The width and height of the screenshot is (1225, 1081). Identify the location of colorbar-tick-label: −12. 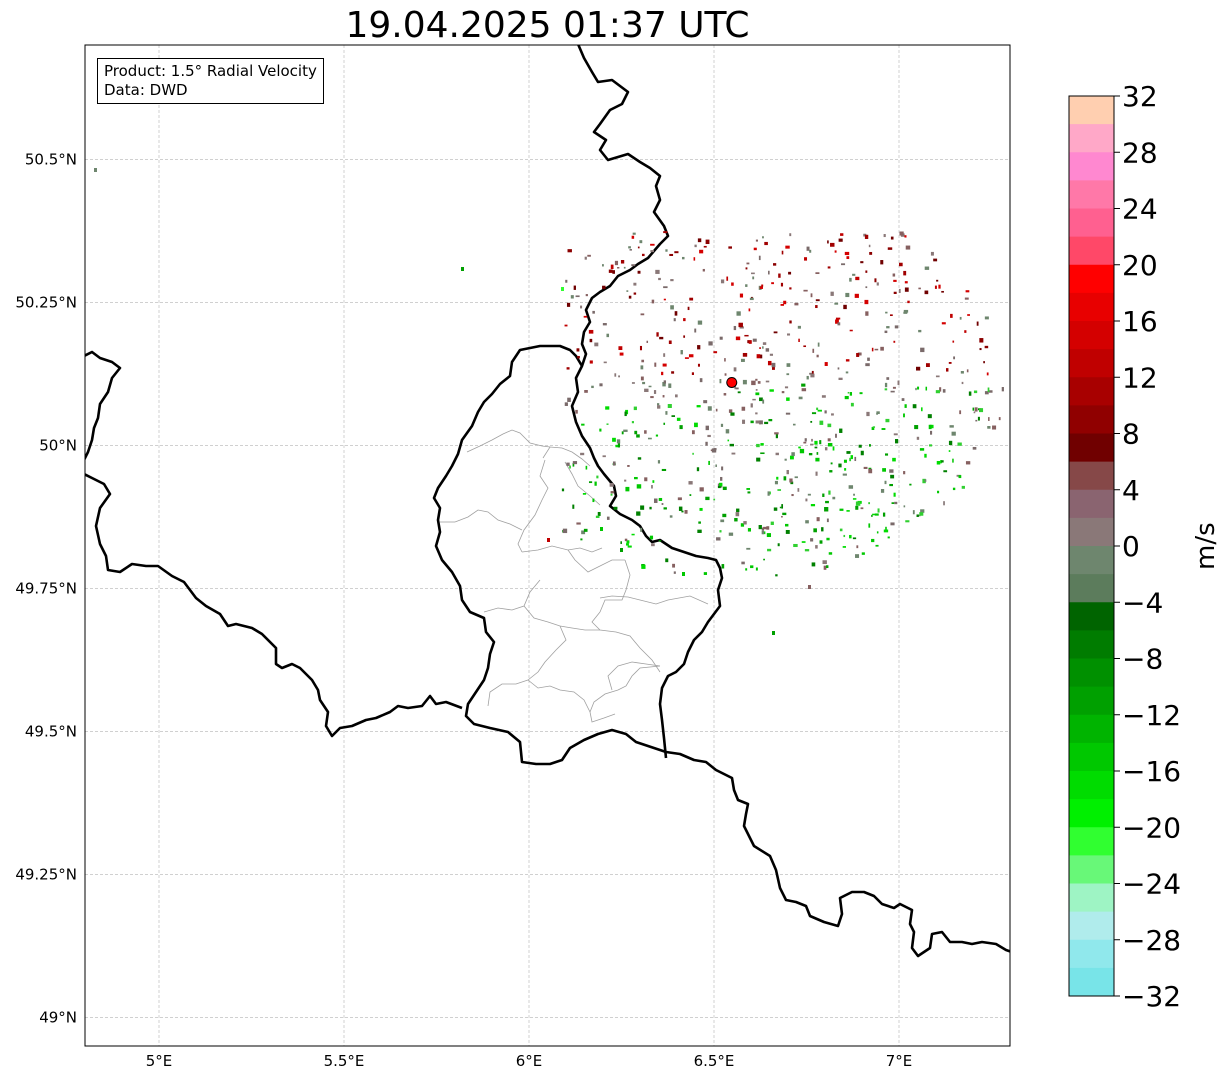
(1151, 715).